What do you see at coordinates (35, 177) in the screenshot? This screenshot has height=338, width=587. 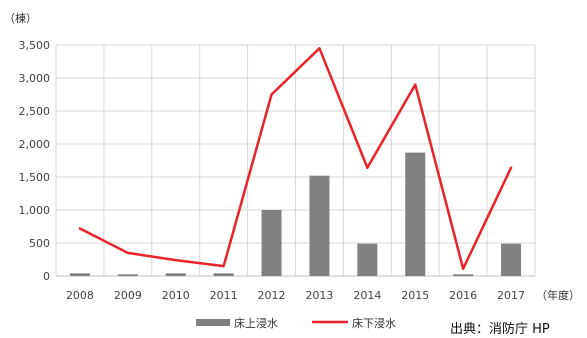 I see `y-tick-label: 1,500` at bounding box center [35, 177].